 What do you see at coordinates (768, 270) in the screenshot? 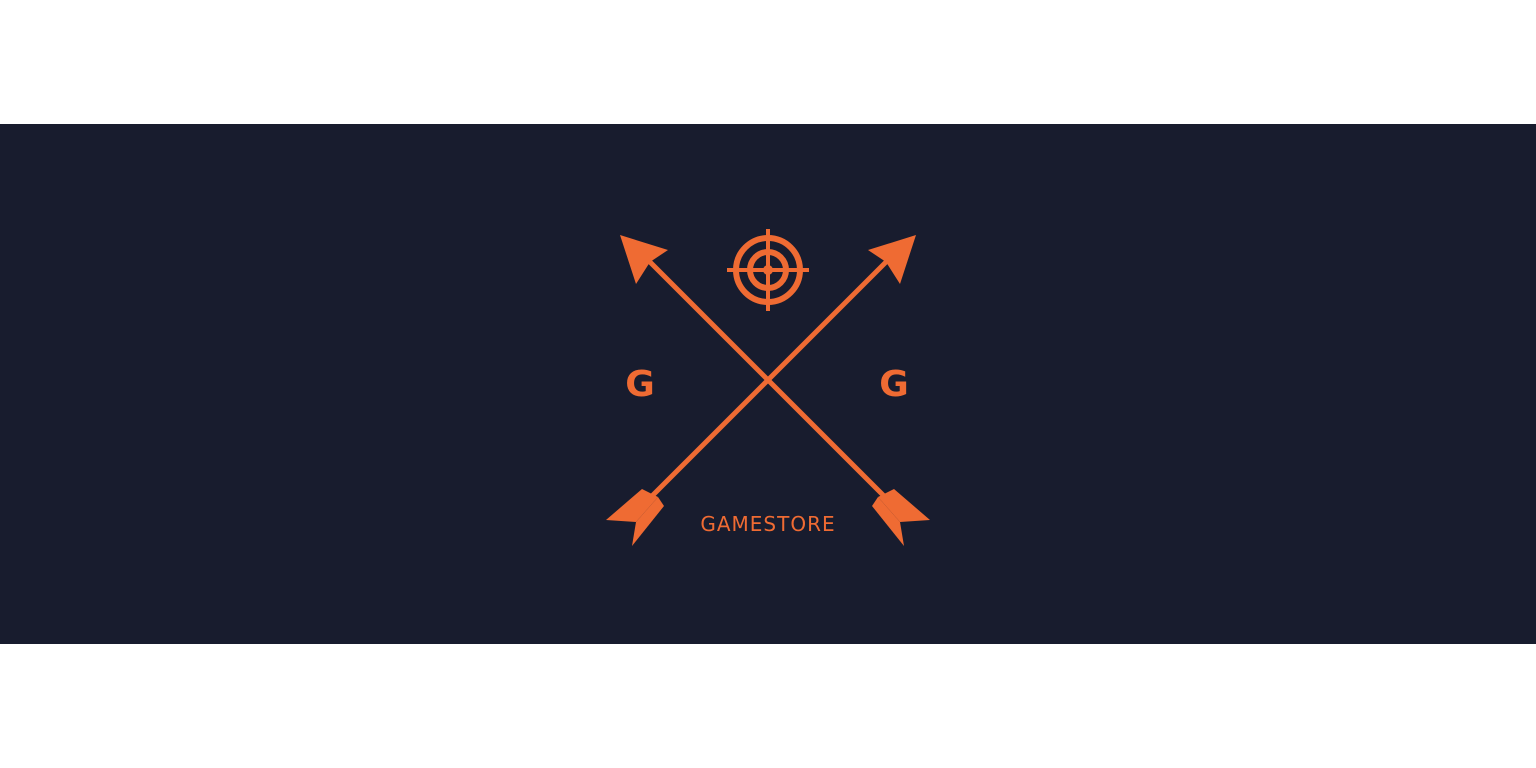
I see `crosshair-icon` at bounding box center [768, 270].